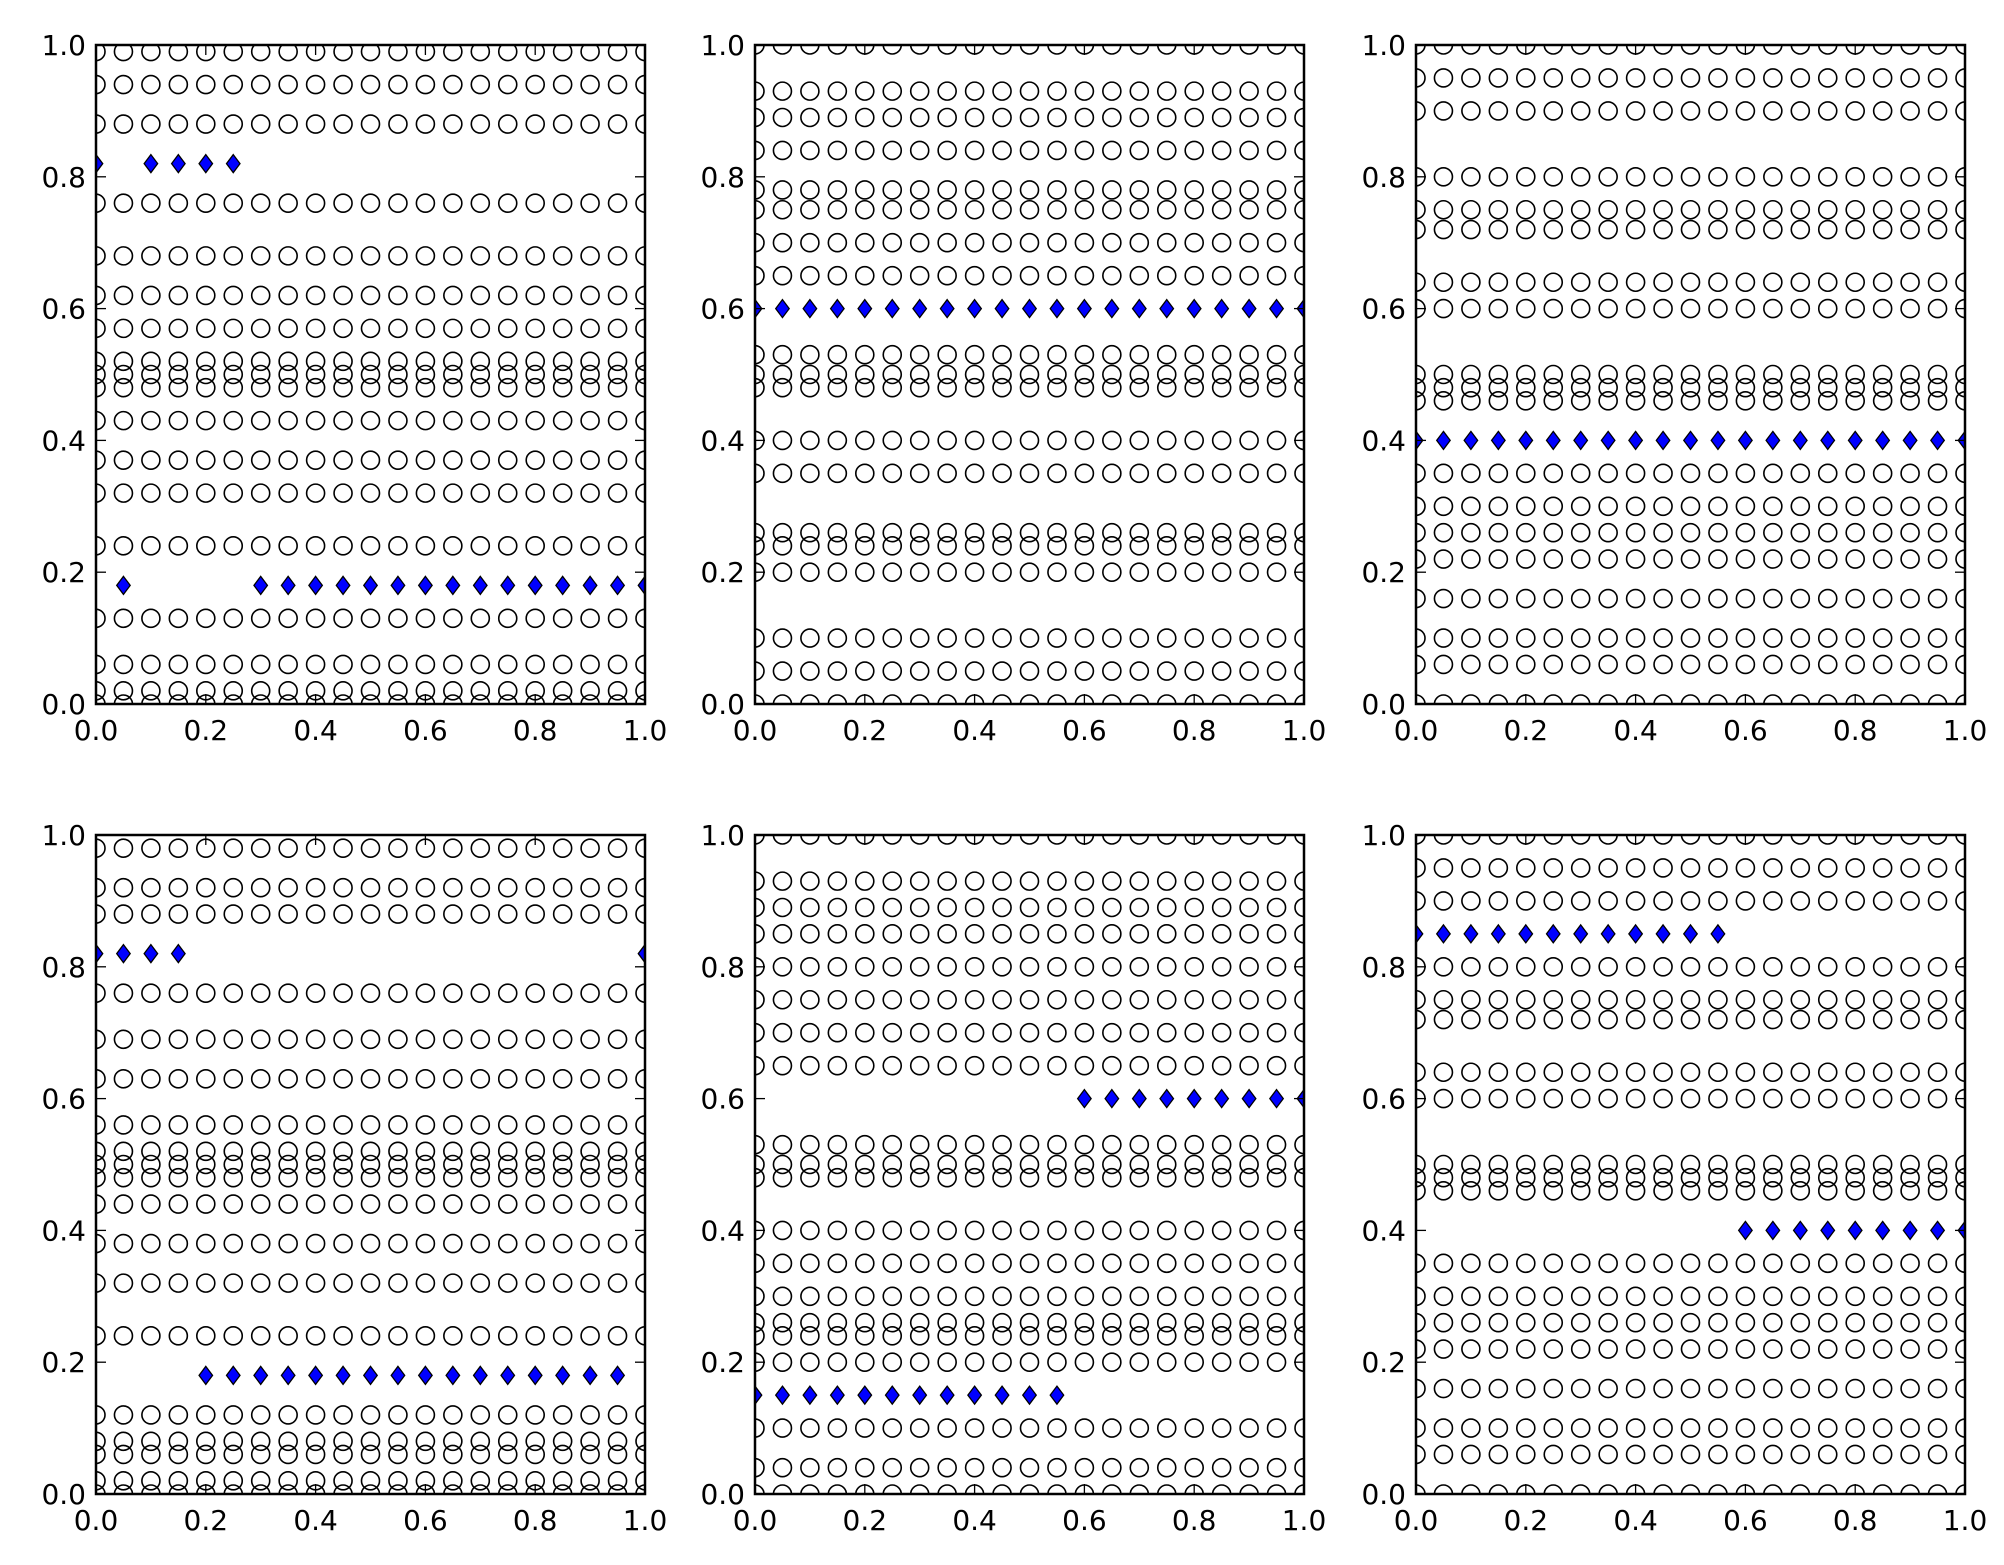 This screenshot has width=2004, height=1565. I want to click on x-tick-label: 0.0, so click(1416, 1520).